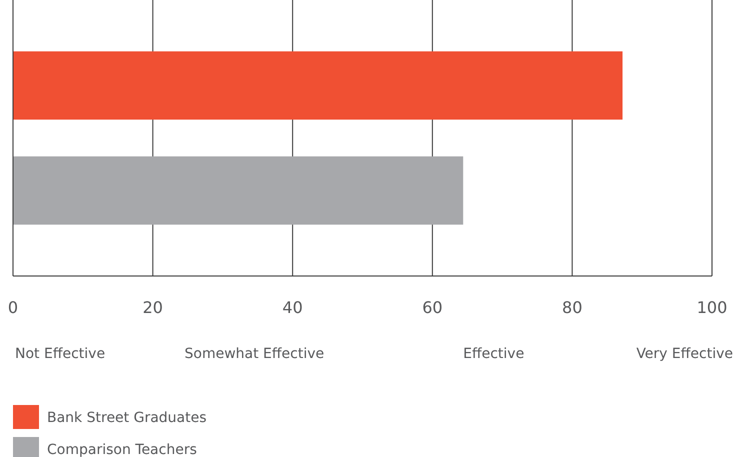 The height and width of the screenshot is (457, 735). Describe the element at coordinates (493, 354) in the screenshot. I see `text: Effective` at that location.